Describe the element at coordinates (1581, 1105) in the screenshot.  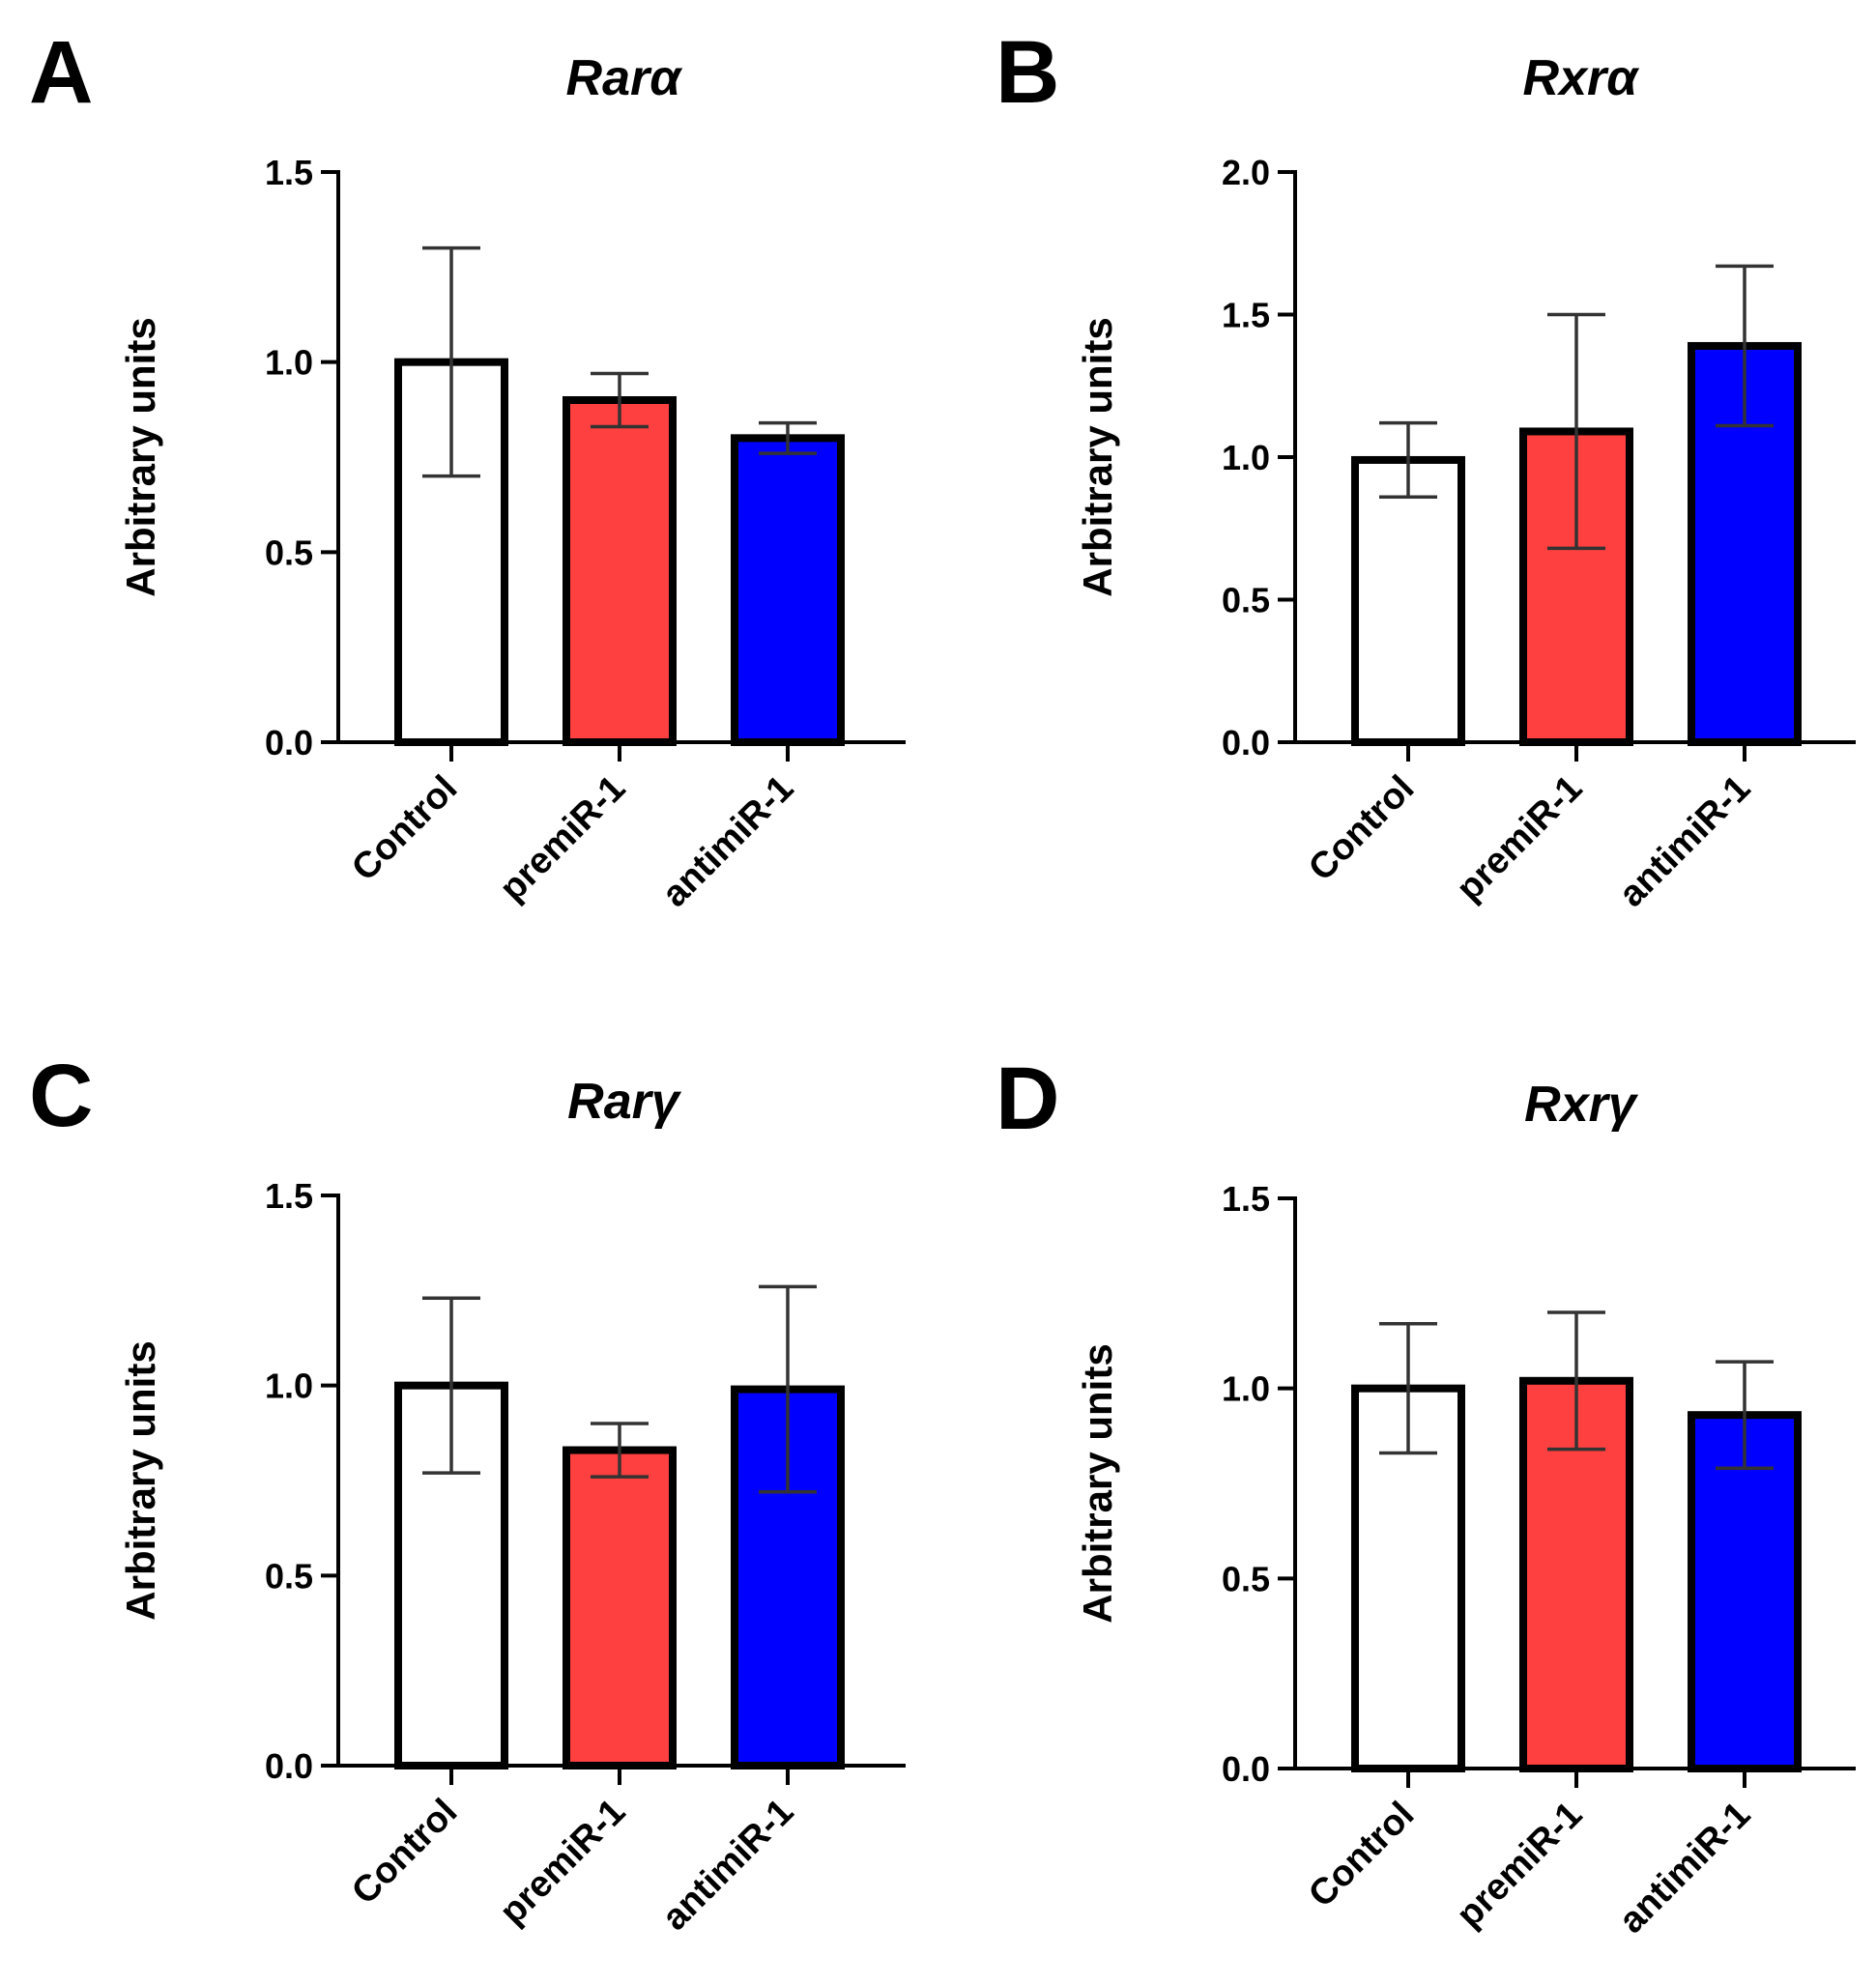
I see `panel-title: Rxrγ` at that location.